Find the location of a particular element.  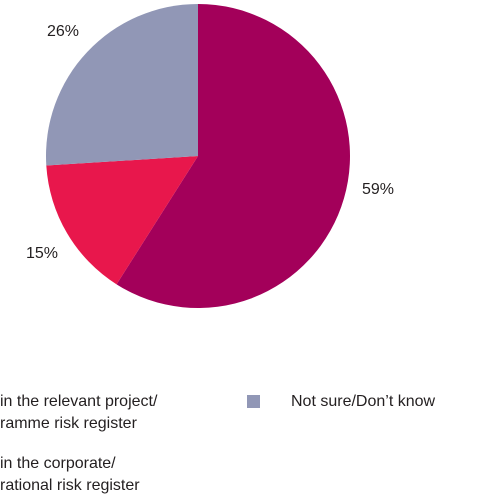

legend-label-not-sure: Not sure/Don’t know is located at coordinates (363, 401).